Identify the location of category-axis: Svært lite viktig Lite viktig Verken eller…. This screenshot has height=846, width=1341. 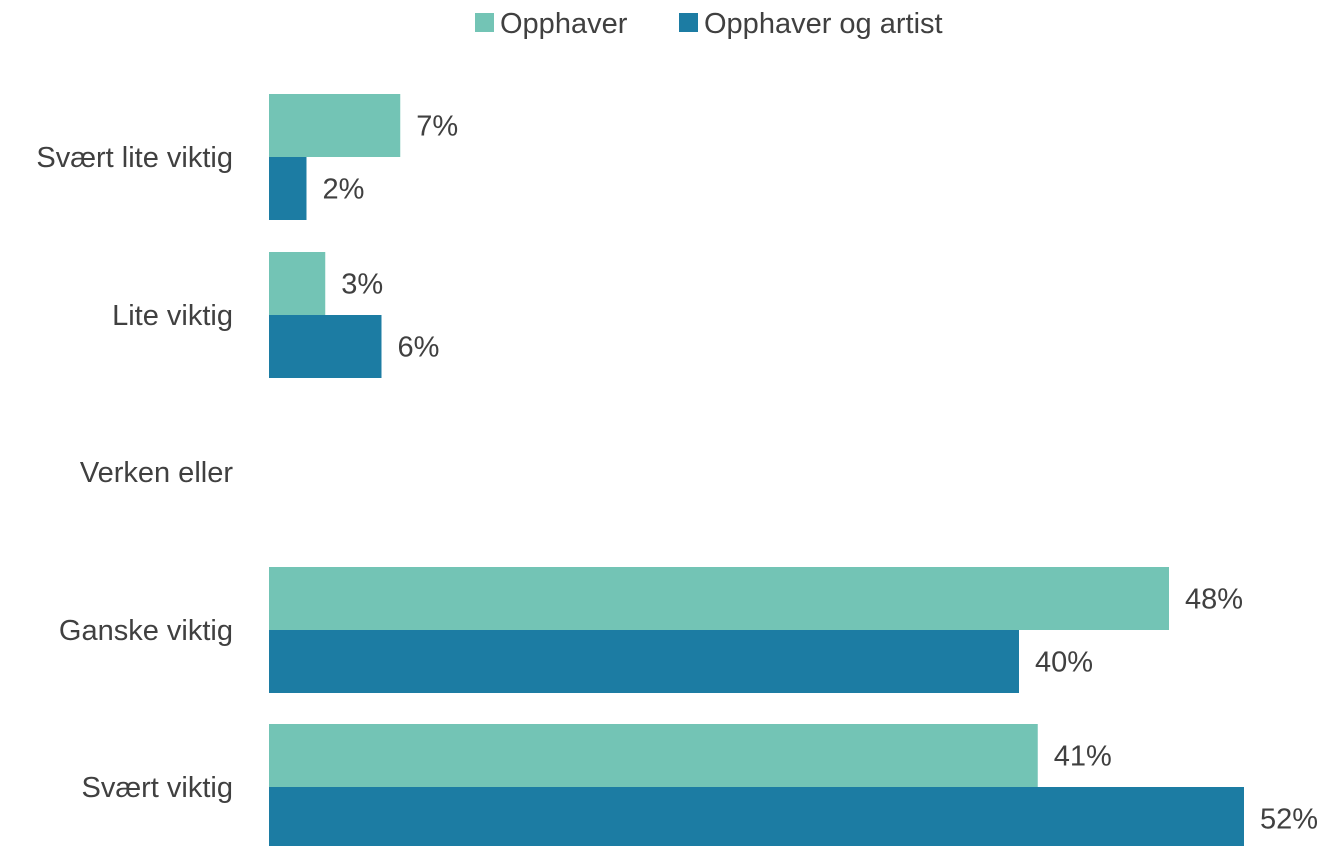
(134, 473).